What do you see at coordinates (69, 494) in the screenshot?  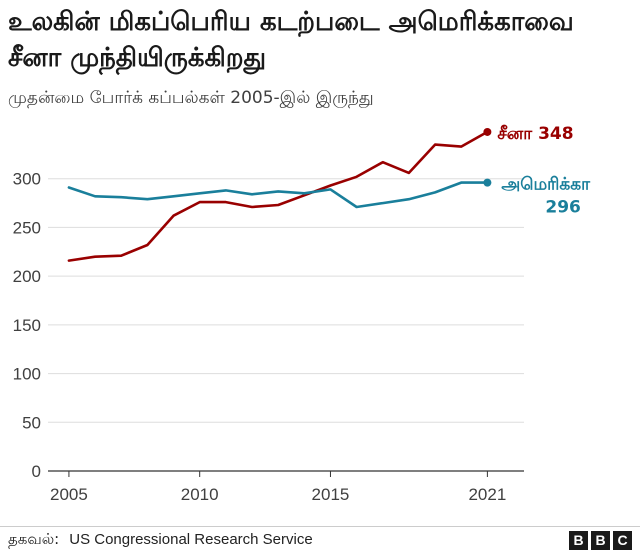 I see `x-tick-label-2005: 2005` at bounding box center [69, 494].